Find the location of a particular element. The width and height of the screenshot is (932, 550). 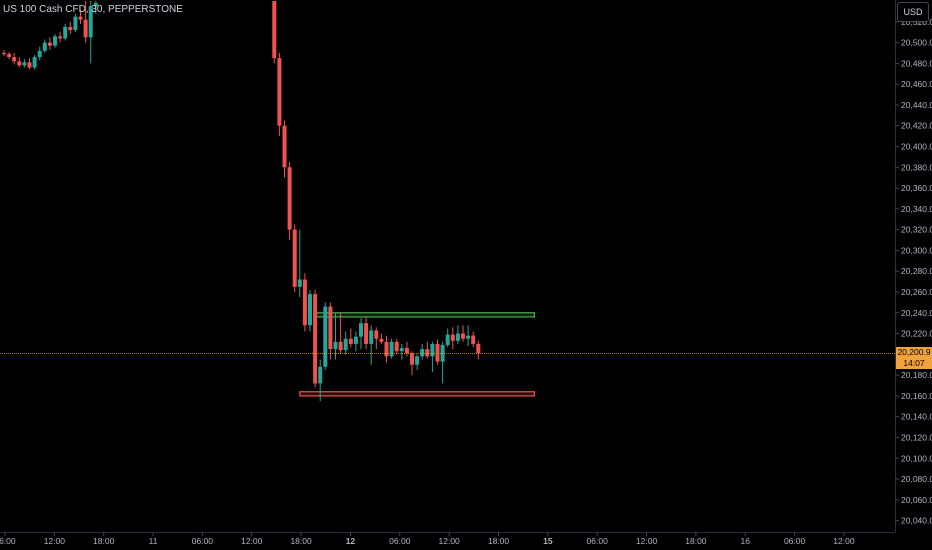

y-tick-label: 20,160.0 is located at coordinates (916, 396).